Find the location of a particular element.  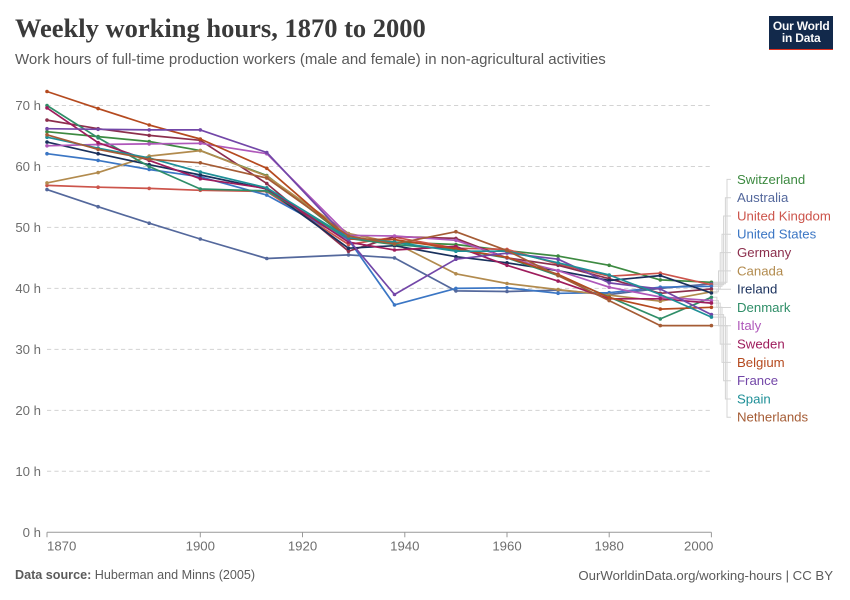

svg-text: 10 h is located at coordinates (28, 471).